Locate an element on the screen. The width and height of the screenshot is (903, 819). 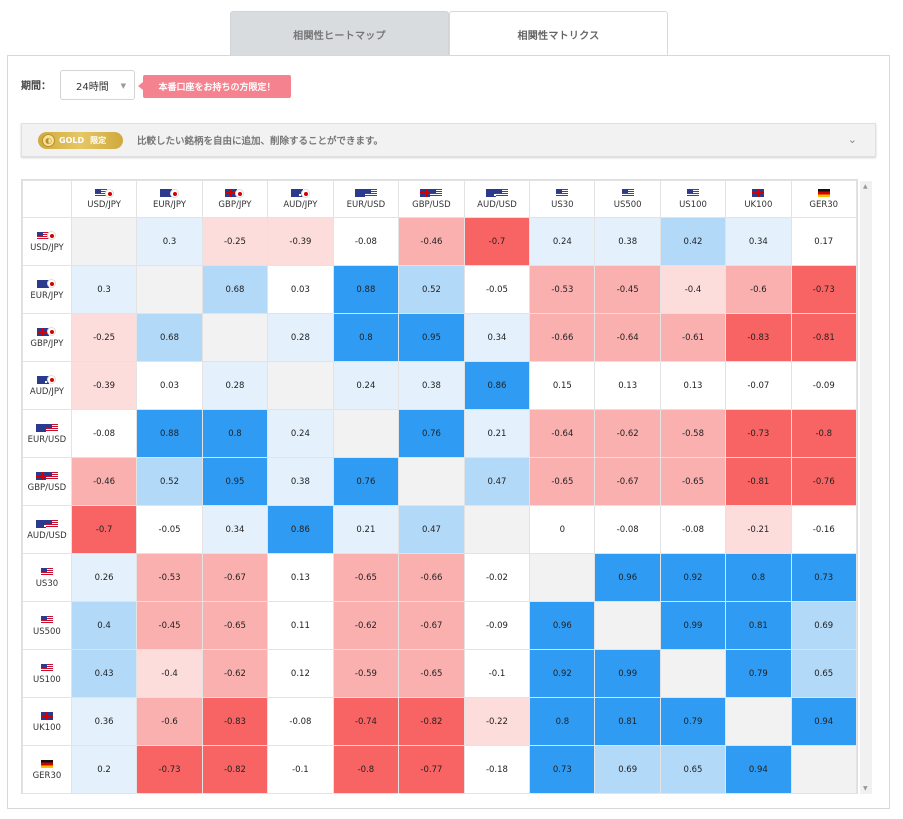
matrix-cell: 0.65 is located at coordinates (824, 673).